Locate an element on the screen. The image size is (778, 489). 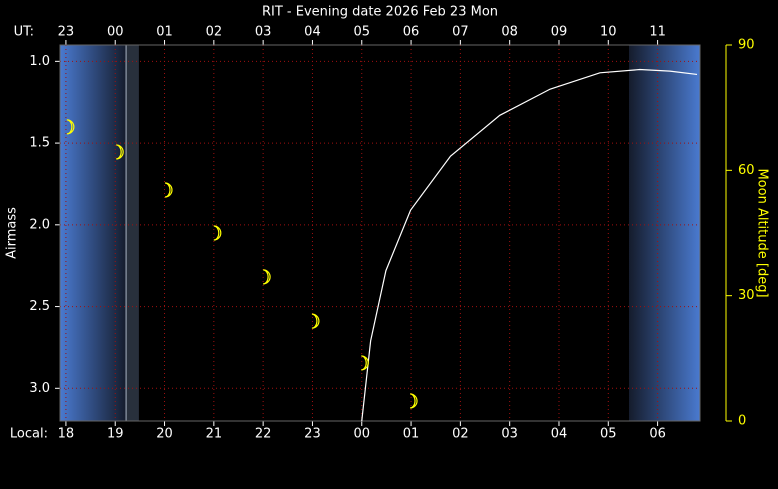
x2-tick-label: 02 is located at coordinates (214, 32).